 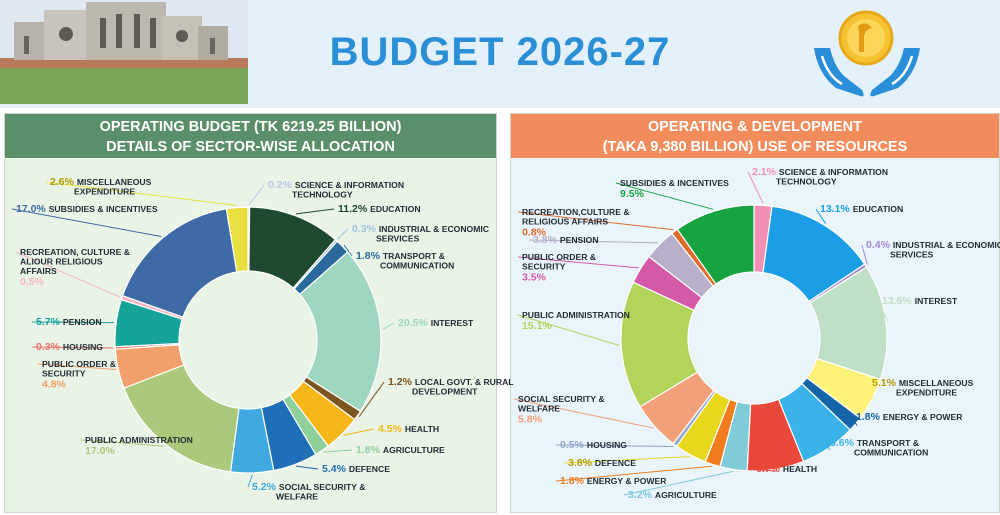 I want to click on slice-label: 17.0% SUBSIDIES & INCENTIVES, so click(x=87, y=209).